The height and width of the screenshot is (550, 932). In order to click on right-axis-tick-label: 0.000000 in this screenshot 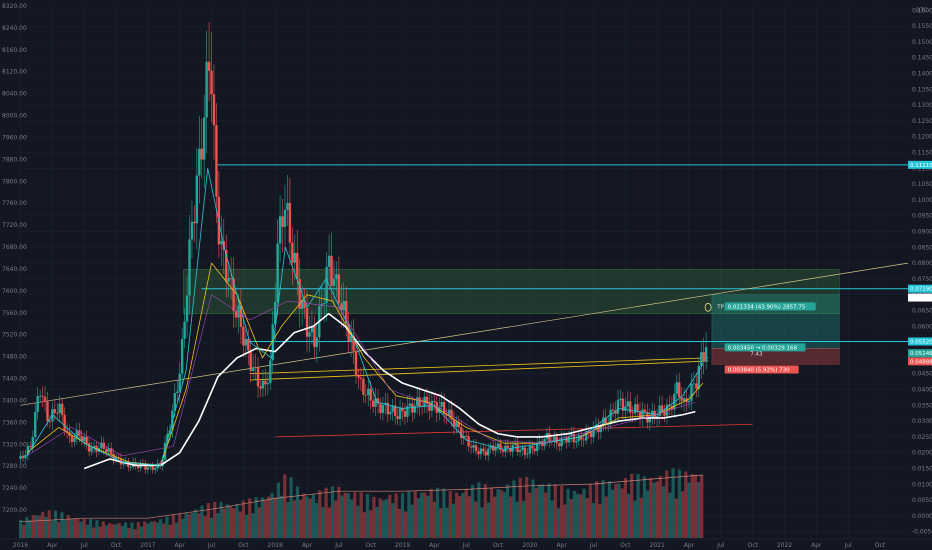, I will do `click(922, 516)`.